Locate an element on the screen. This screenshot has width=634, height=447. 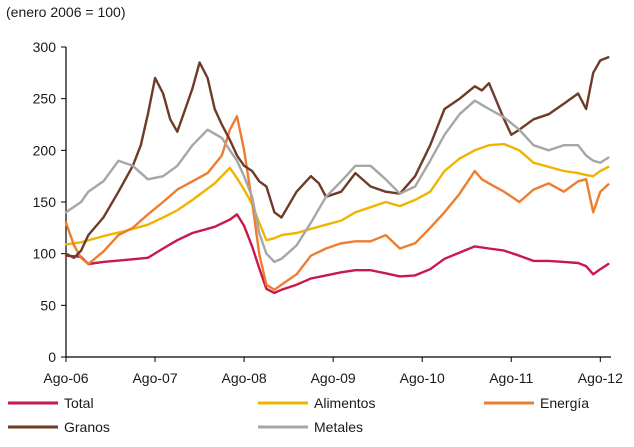
legend-label: Energía is located at coordinates (564, 403).